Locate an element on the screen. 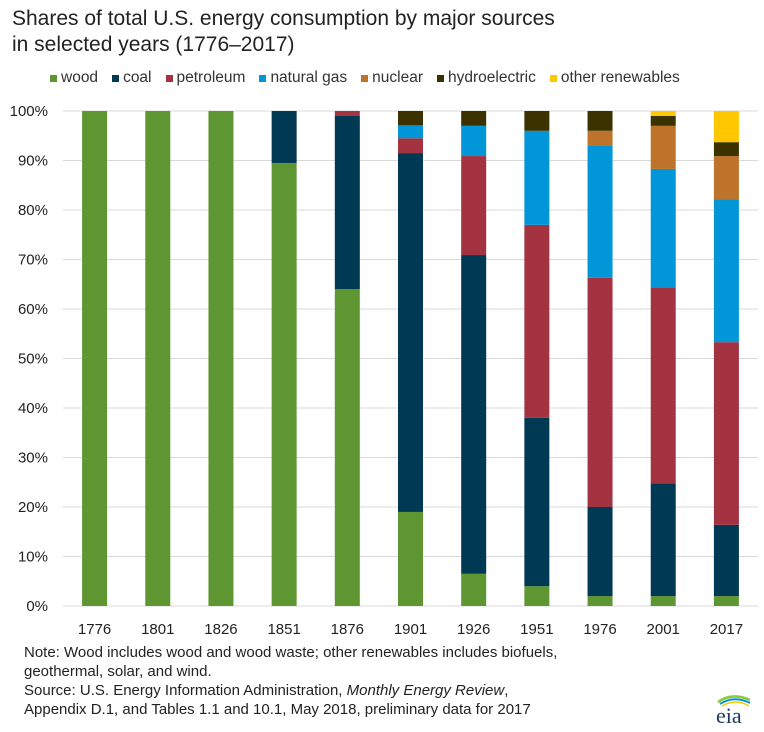  bar-segment-wood-1976 is located at coordinates (600, 601).